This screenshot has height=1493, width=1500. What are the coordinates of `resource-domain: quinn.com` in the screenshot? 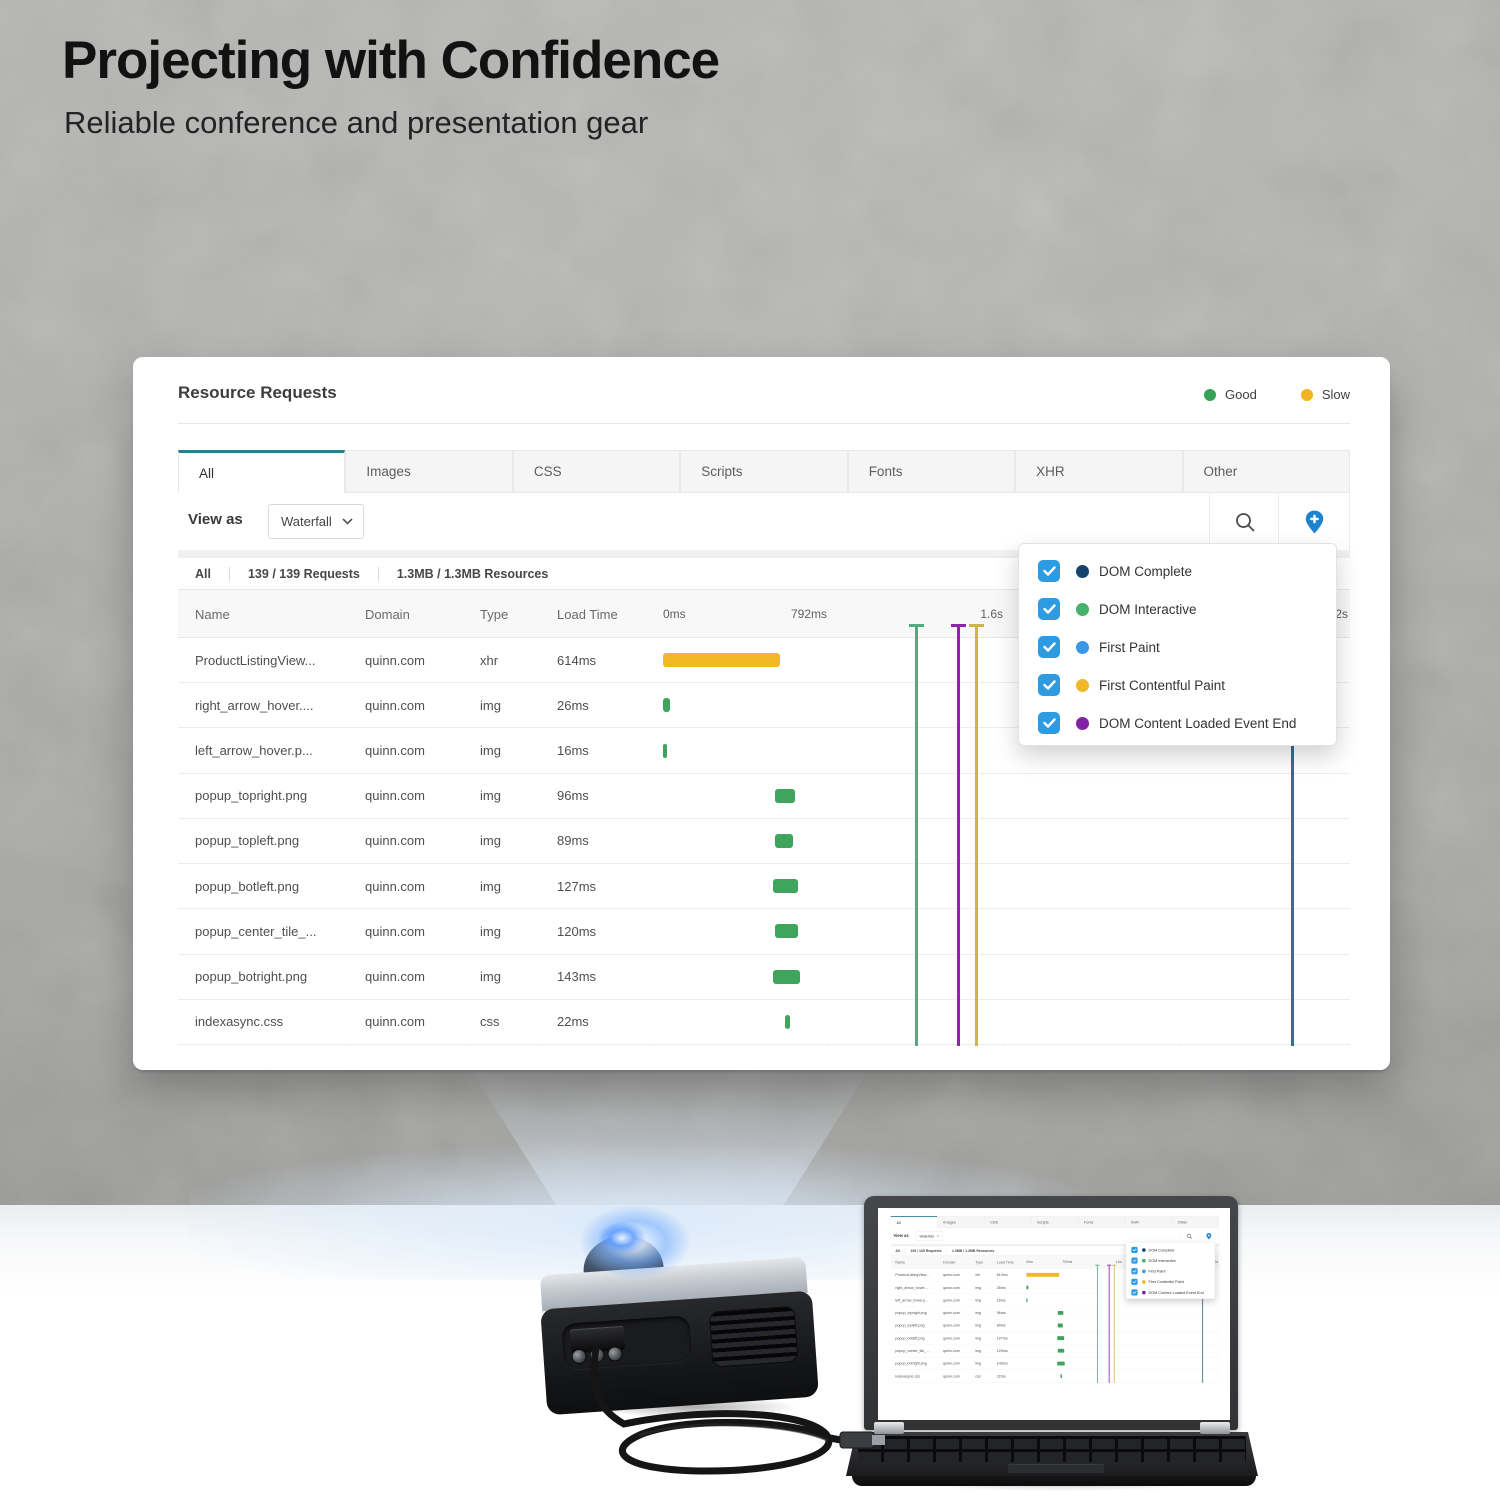 It's located at (951, 1338).